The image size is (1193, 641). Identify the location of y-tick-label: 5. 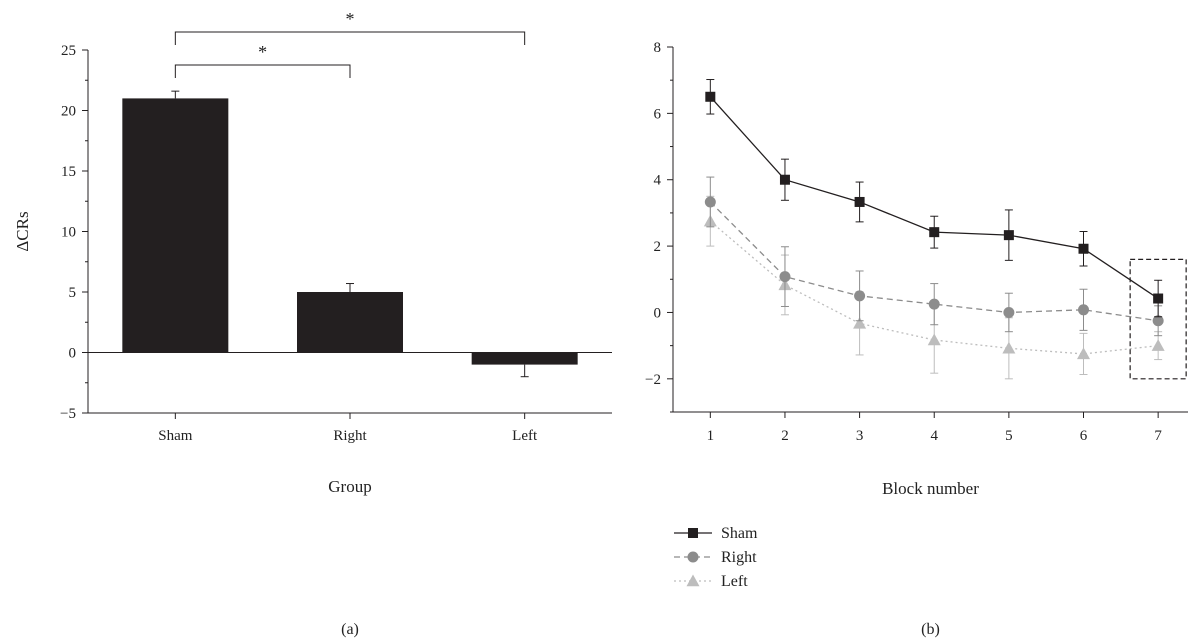
(73, 293).